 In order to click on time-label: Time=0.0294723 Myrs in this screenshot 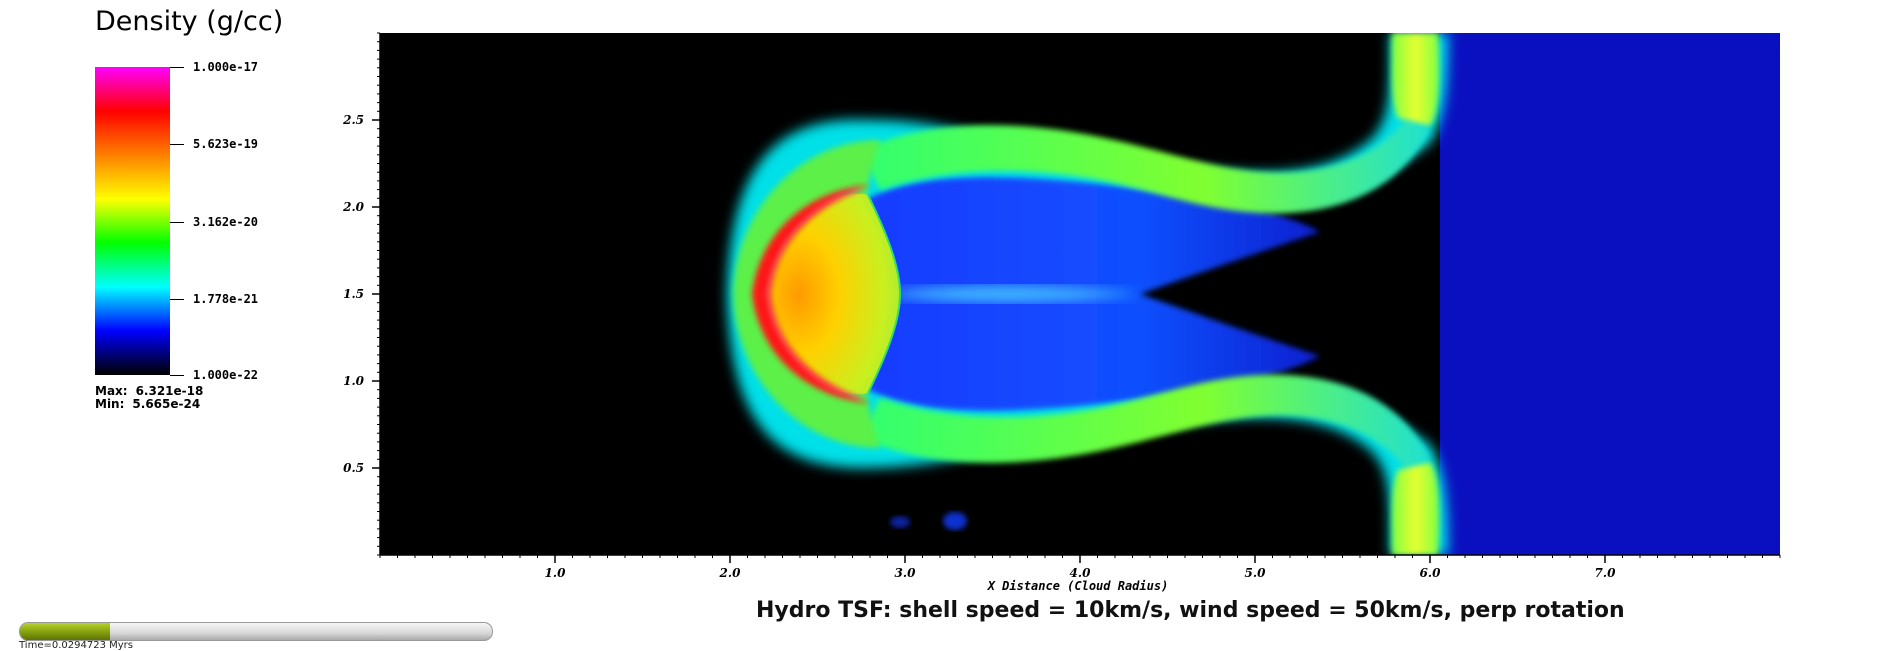, I will do `click(76, 645)`.